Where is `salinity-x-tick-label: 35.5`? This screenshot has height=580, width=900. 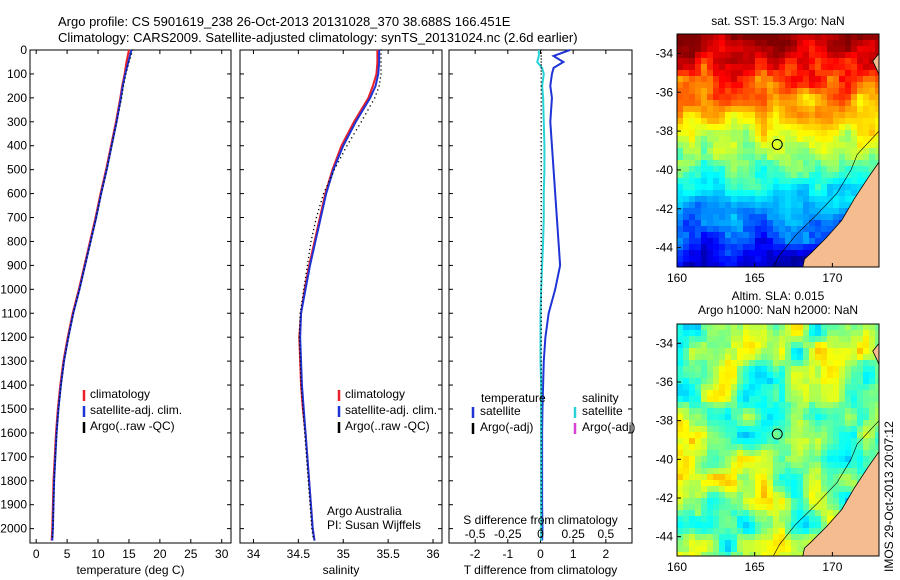
salinity-x-tick-label: 35.5 is located at coordinates (388, 554).